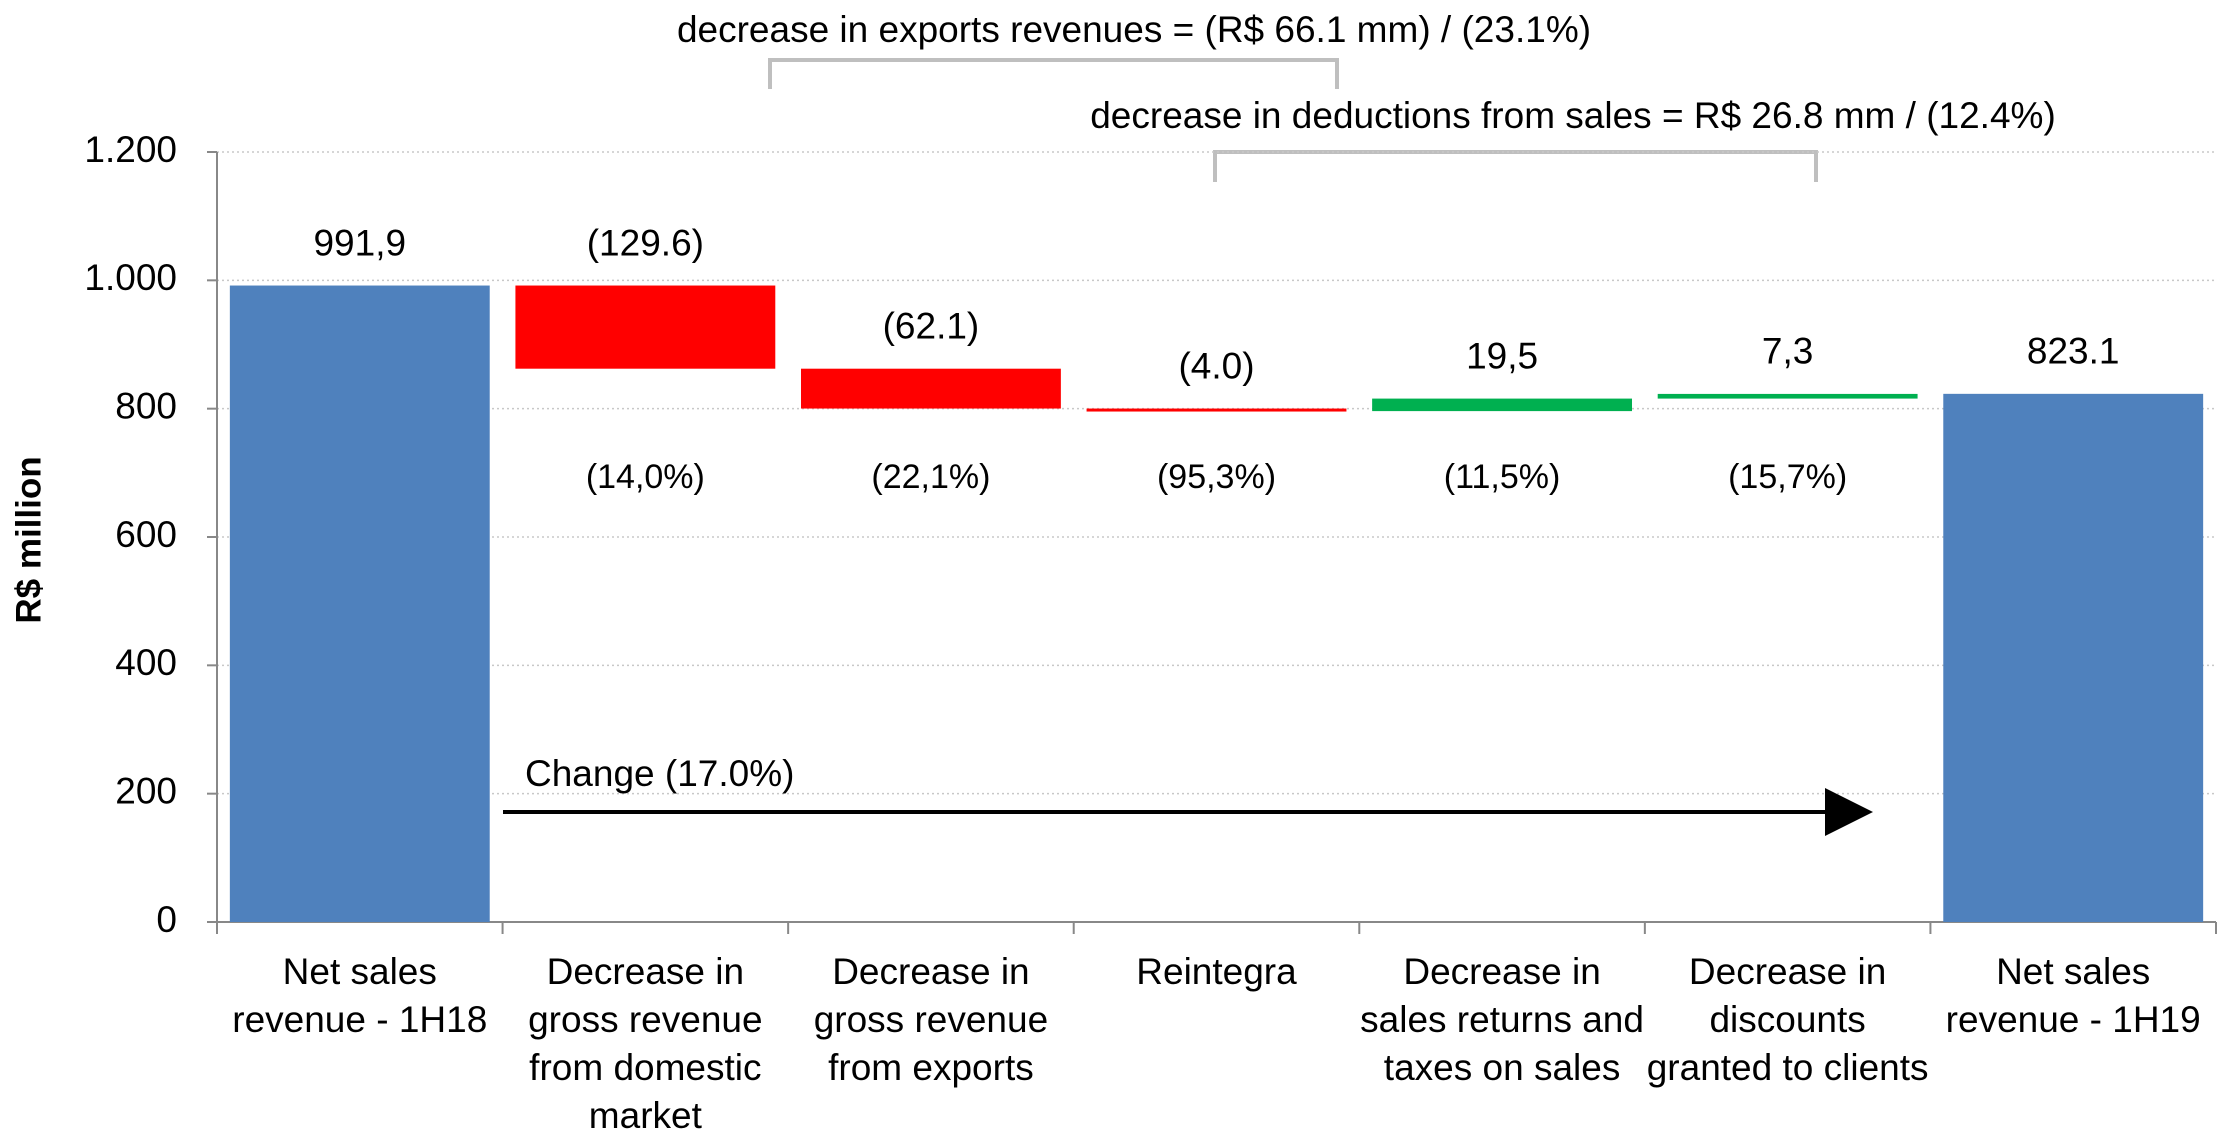 This screenshot has width=2223, height=1138. I want to click on y-tick-label: 400, so click(146, 662).